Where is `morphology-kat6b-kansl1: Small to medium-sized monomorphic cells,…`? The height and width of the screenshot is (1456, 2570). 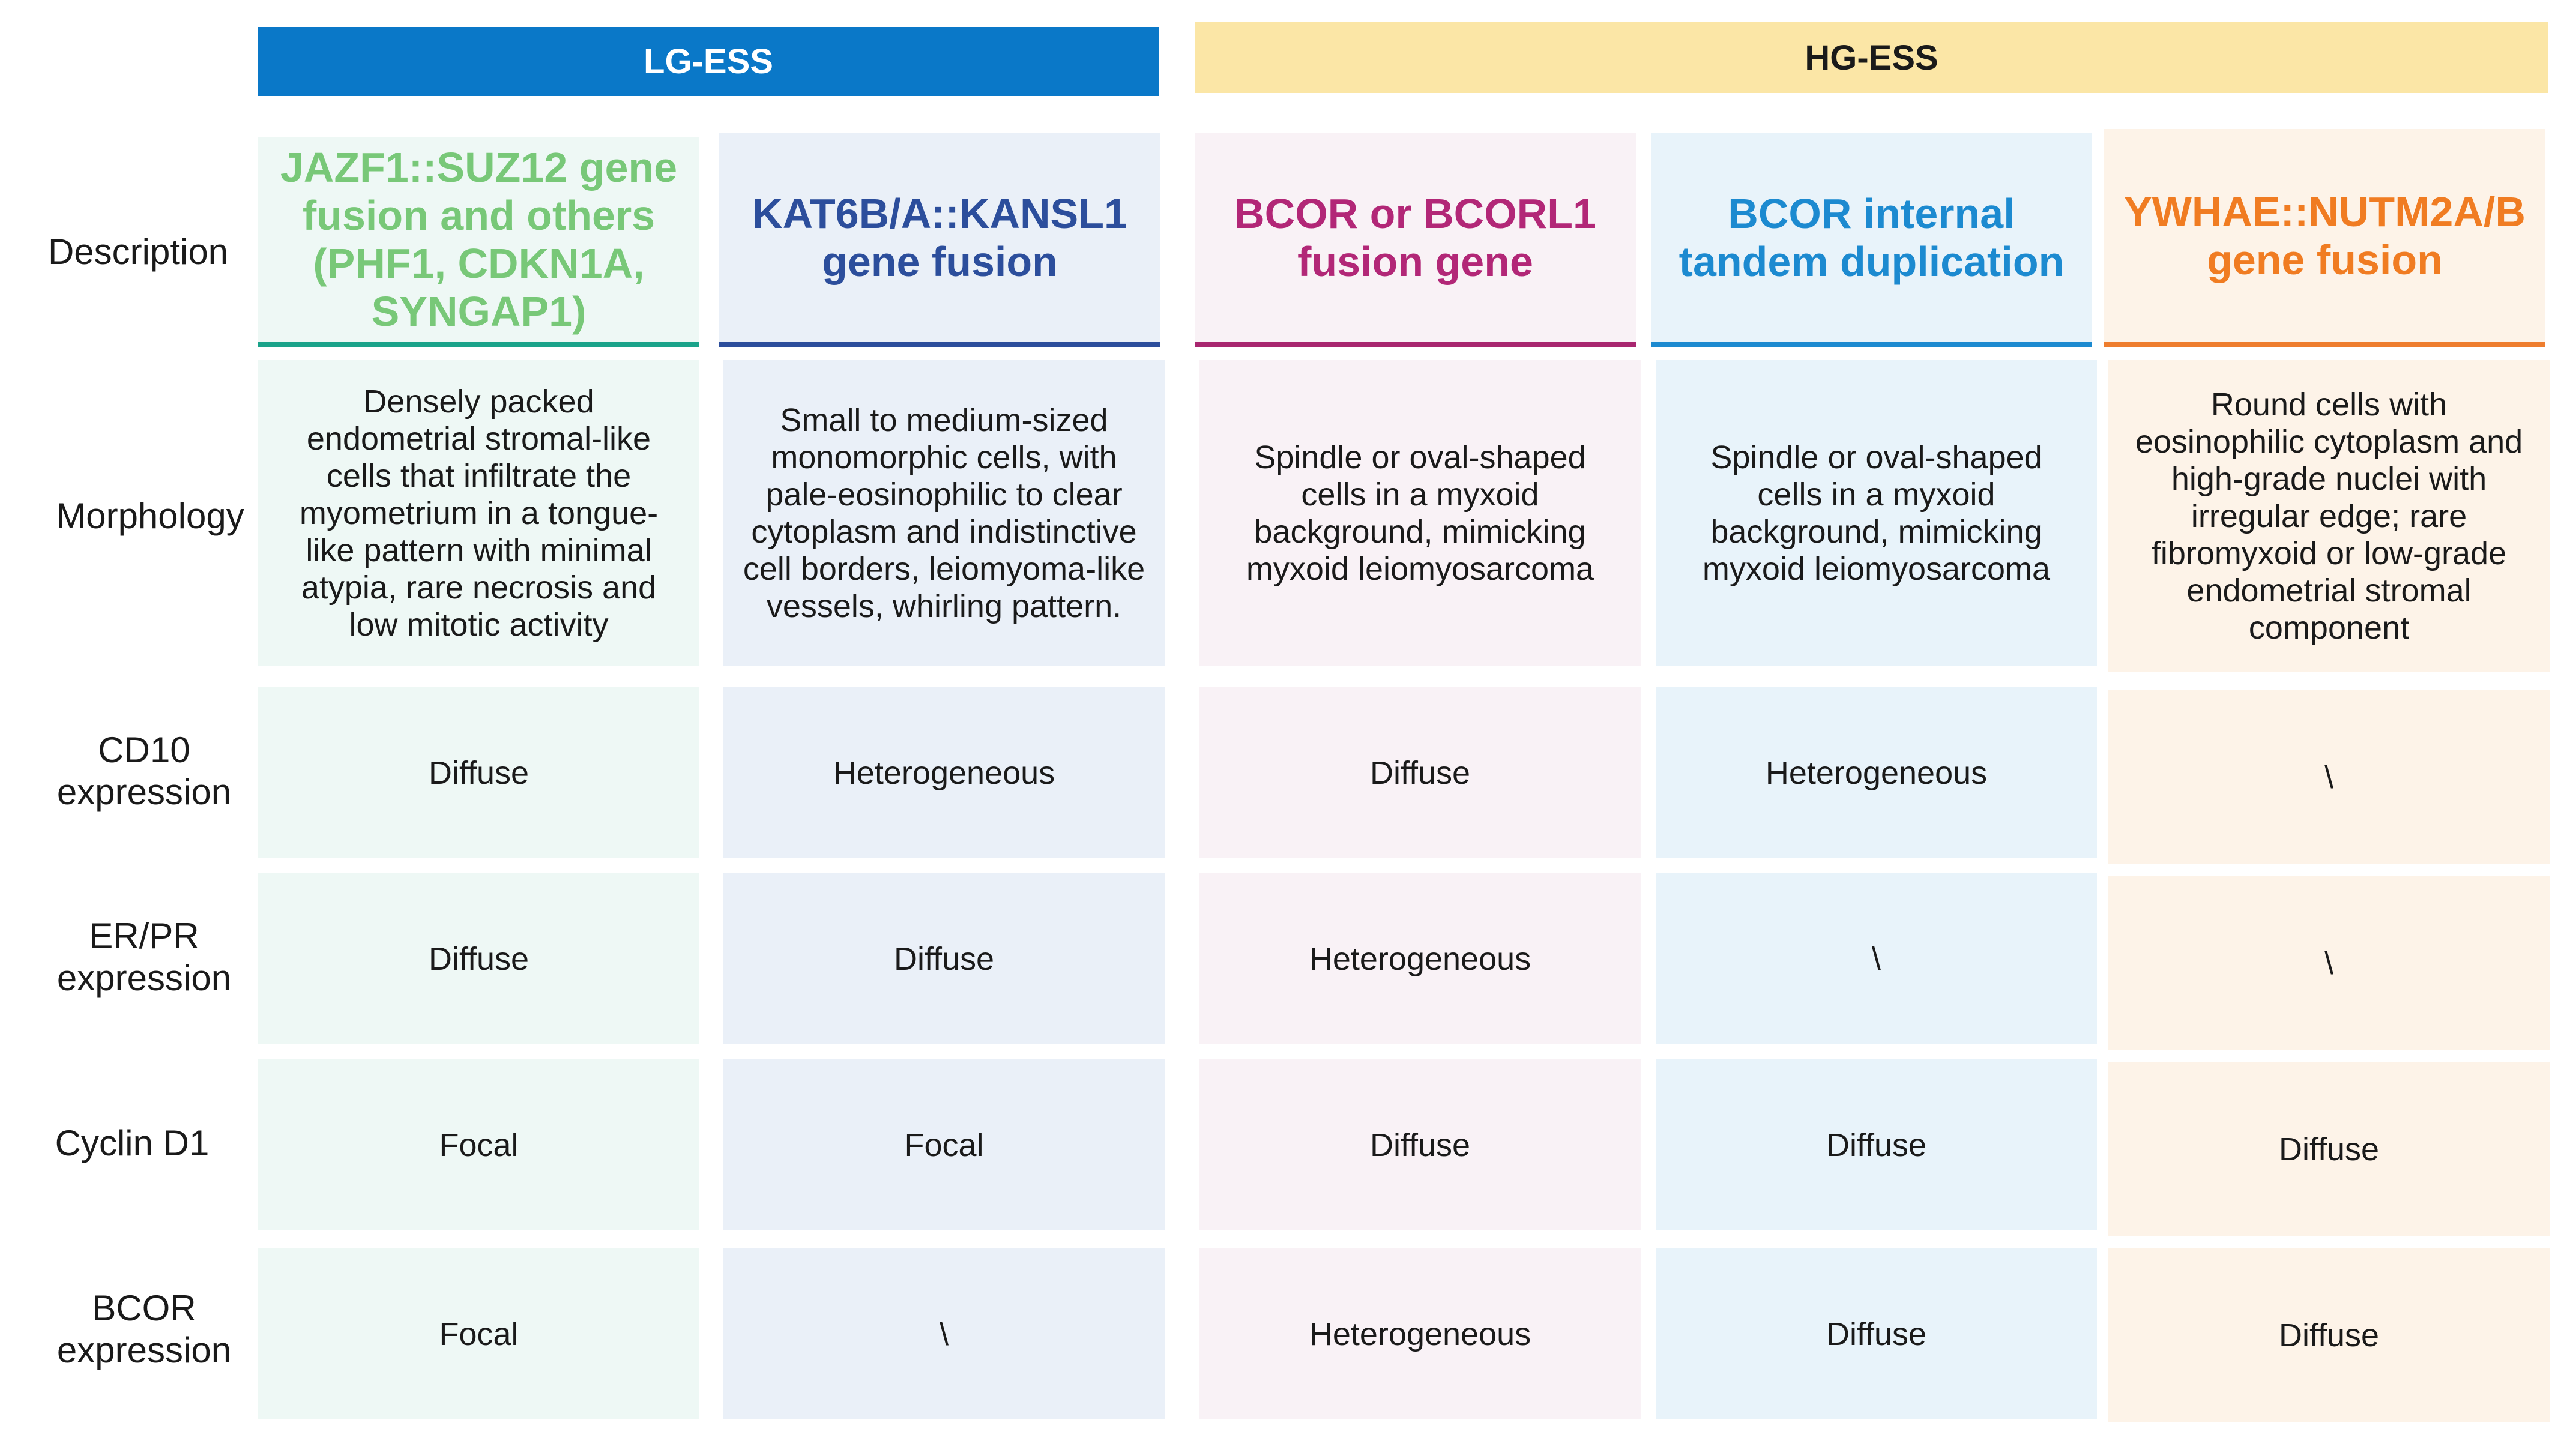 morphology-kat6b-kansl1: Small to medium-sized monomorphic cells,… is located at coordinates (944, 513).